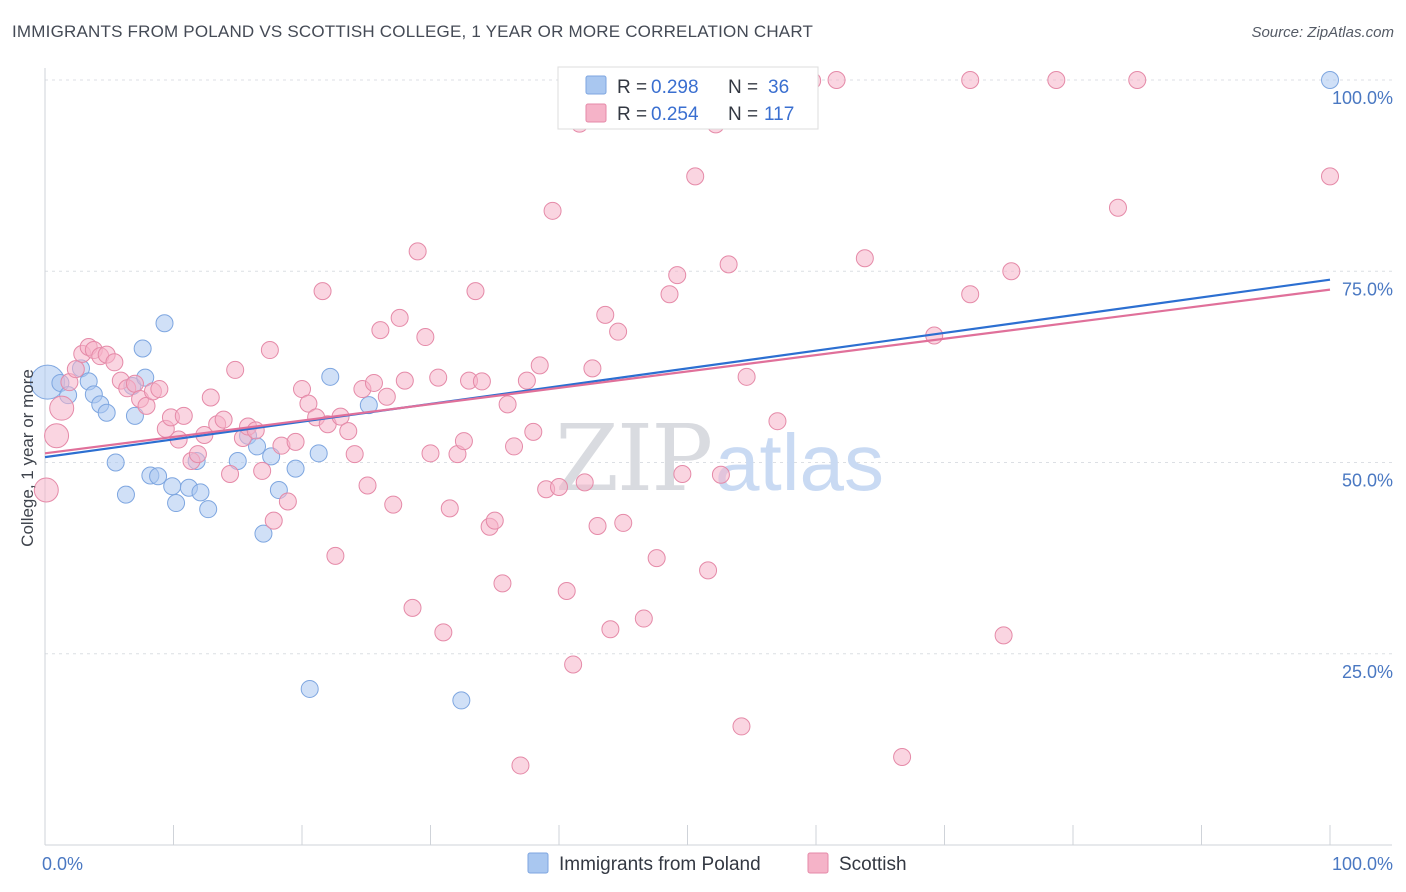 This screenshot has height=892, width=1406. Describe the element at coordinates (1362, 98) in the screenshot. I see `y-tick-label-0: 100.0%` at that location.